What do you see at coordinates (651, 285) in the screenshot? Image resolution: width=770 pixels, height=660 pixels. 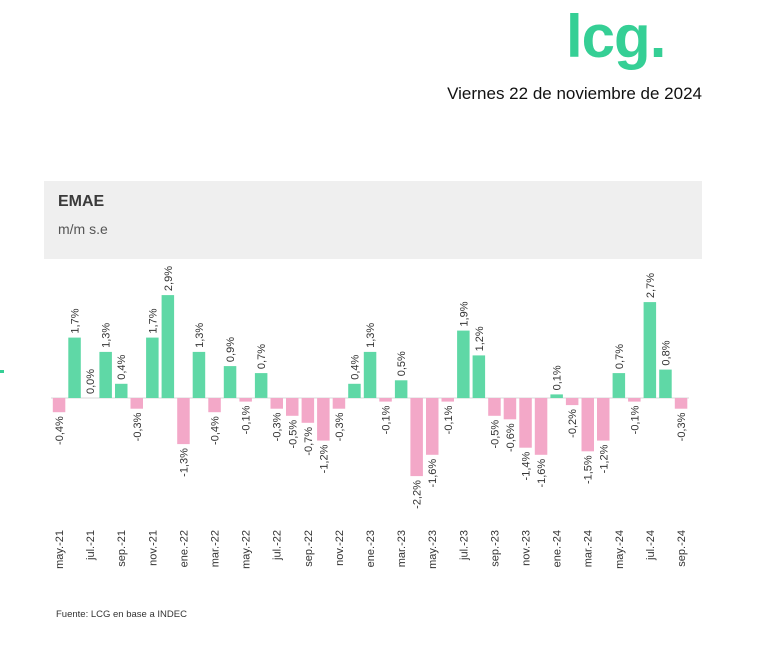 I see `data-label-jul.-24: 2,7%` at bounding box center [651, 285].